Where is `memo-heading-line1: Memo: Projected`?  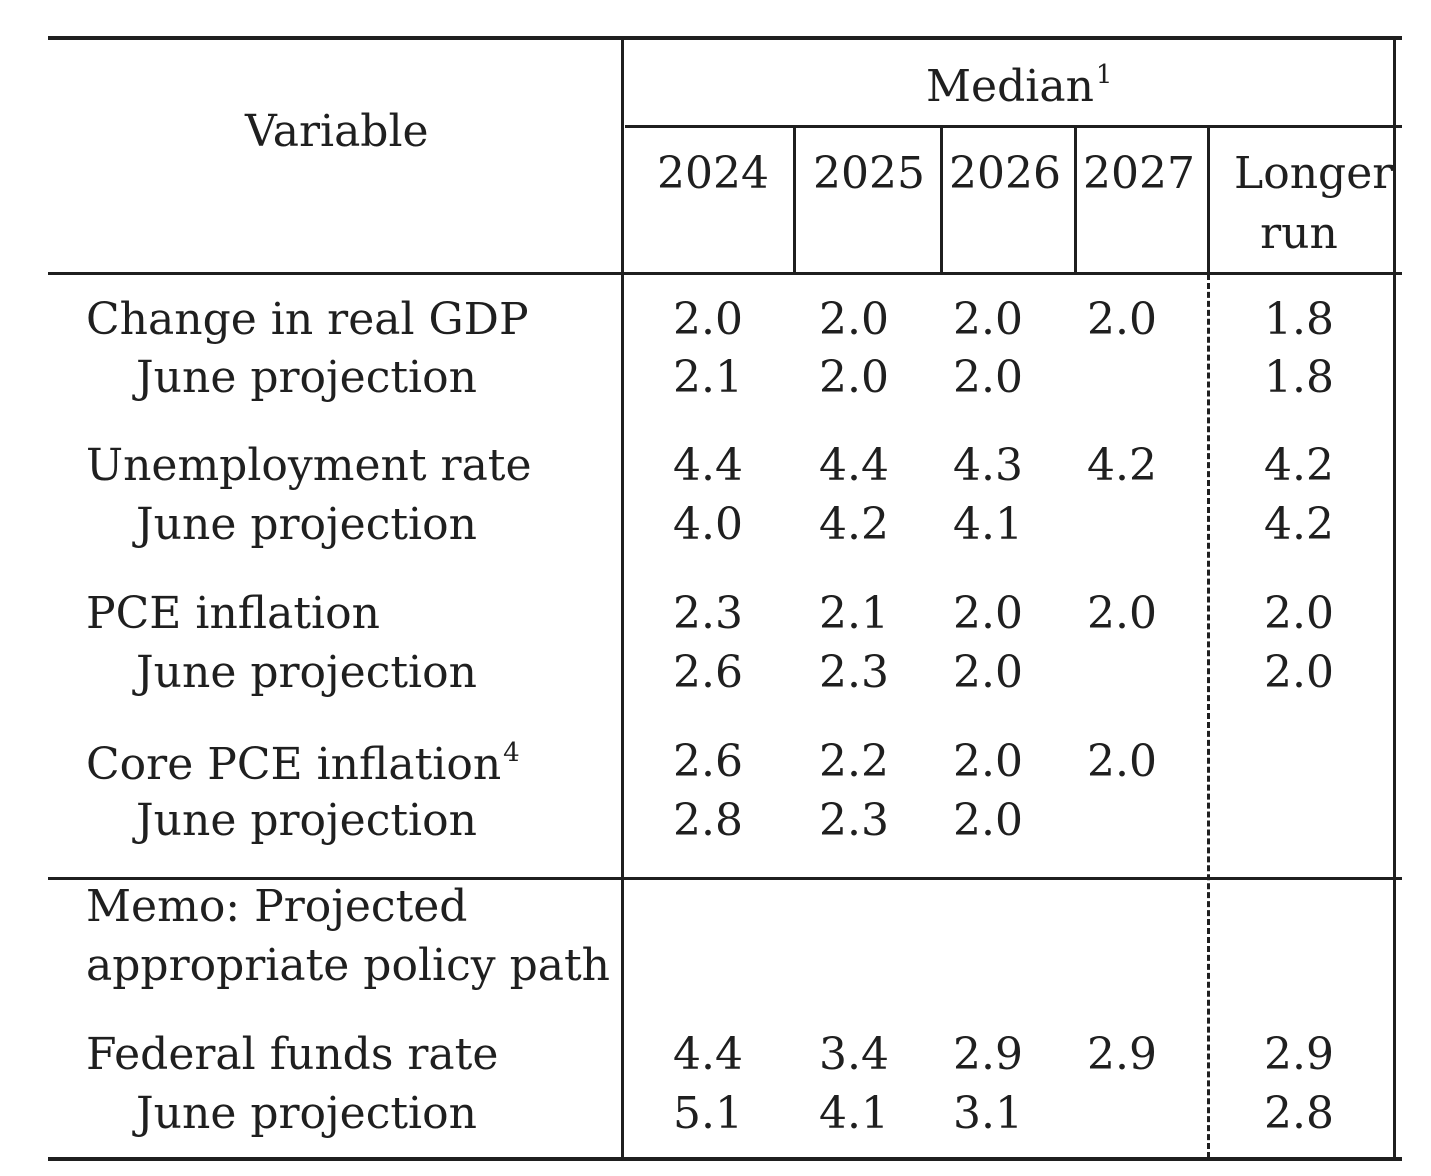
memo-heading-line1: Memo: Projected is located at coordinates (277, 906).